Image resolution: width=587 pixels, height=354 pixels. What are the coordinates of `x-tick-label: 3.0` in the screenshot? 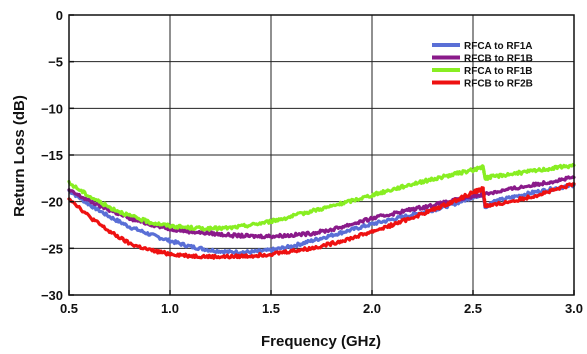 It's located at (574, 308).